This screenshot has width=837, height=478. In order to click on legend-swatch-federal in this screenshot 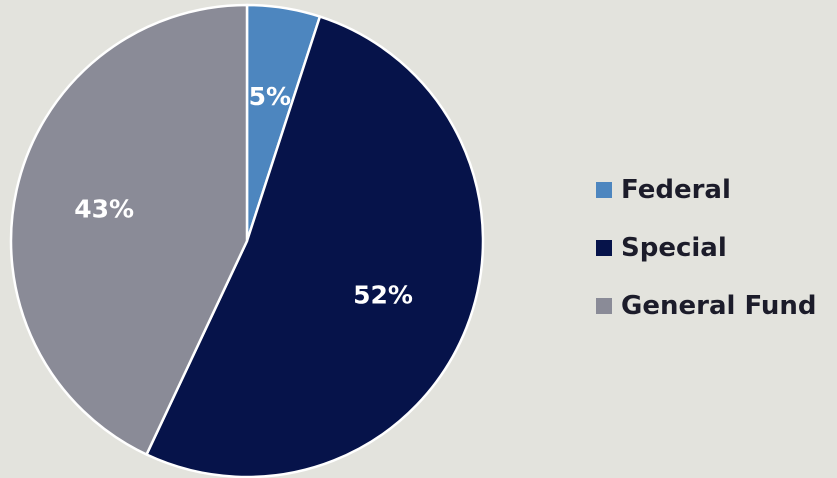, I will do `click(604, 190)`.